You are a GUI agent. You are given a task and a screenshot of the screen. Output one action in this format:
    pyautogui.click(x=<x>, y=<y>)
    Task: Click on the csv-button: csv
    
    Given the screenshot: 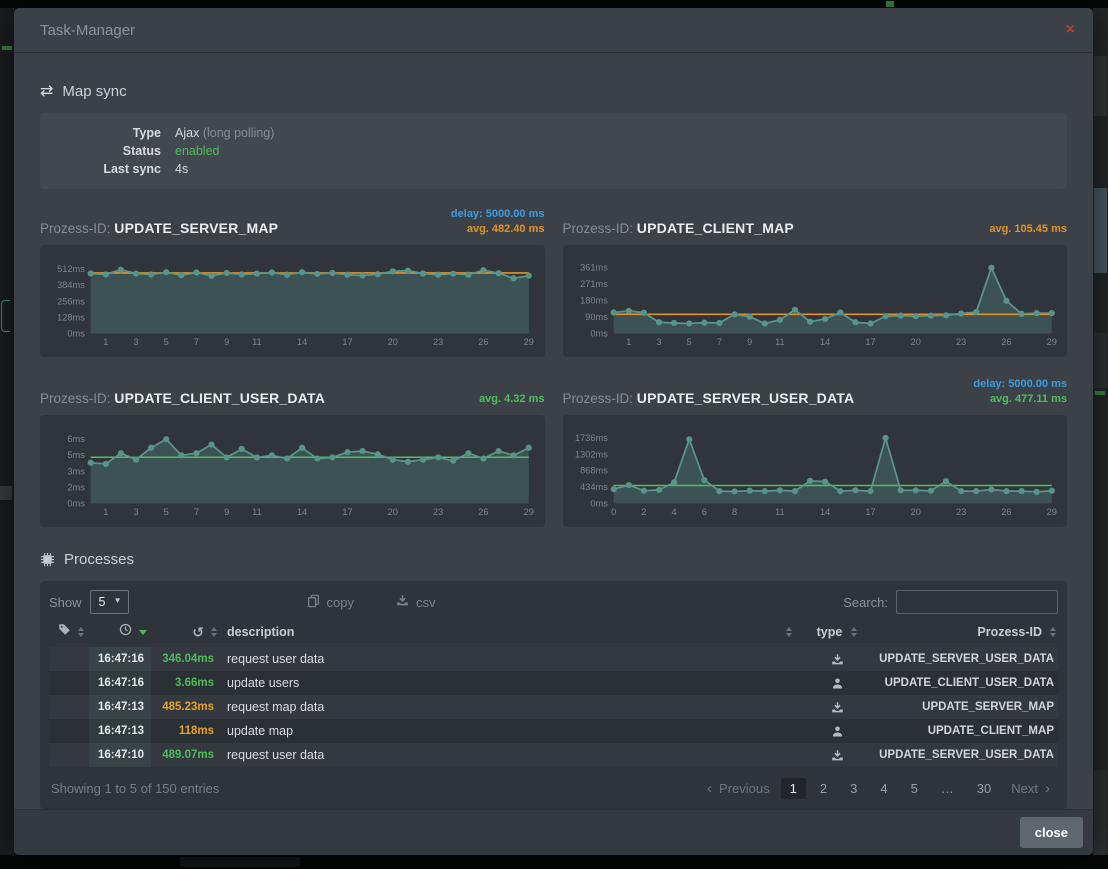 What is the action you would take?
    pyautogui.click(x=416, y=602)
    